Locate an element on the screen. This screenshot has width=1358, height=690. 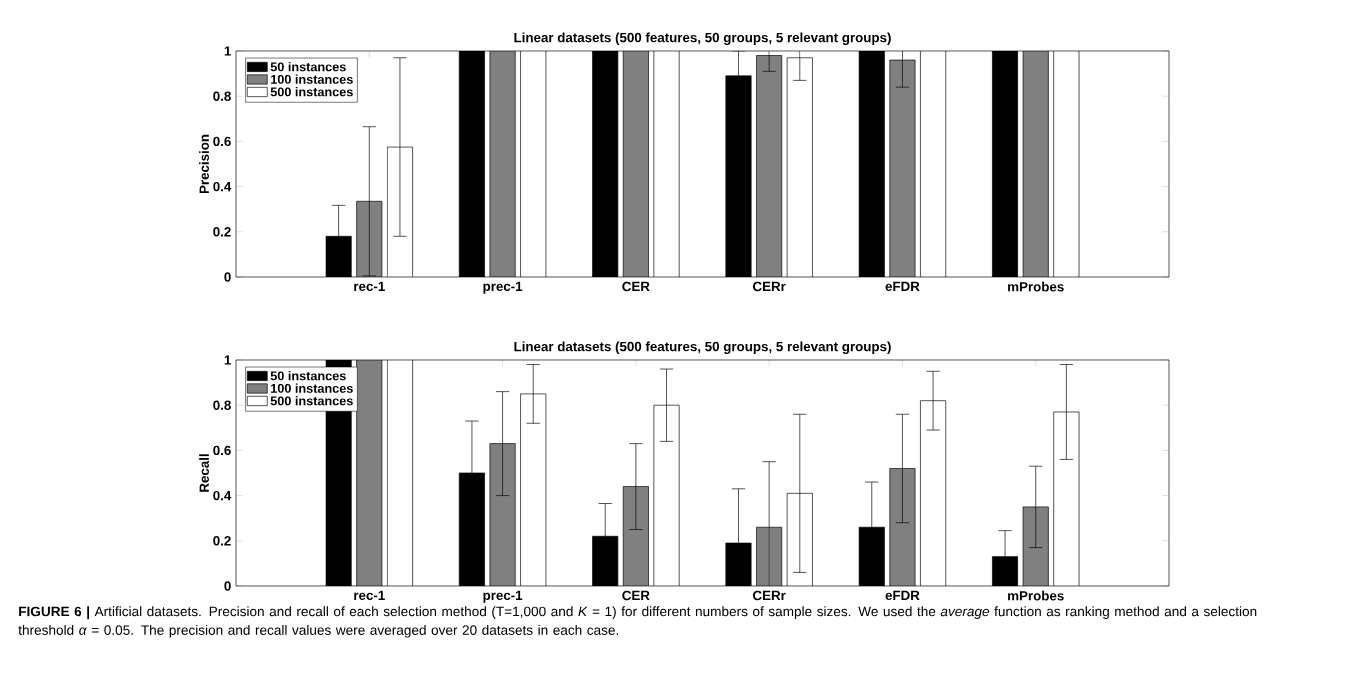
text: FIGURE 6 | Artificial datasets. Precision and recall of each selection method (T=1,000 and K = 1) for different numbers of sample sizes. We used the average function as ranking method and a selection threshold α = 0.05. The precision and recall values were averaged over 20 datasets in each case. is located at coordinates (637, 622).